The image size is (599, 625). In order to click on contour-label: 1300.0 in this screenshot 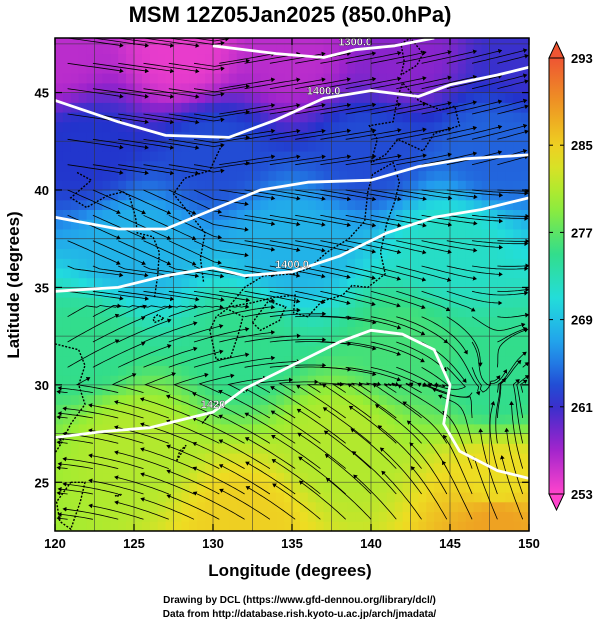, I will do `click(355, 43)`.